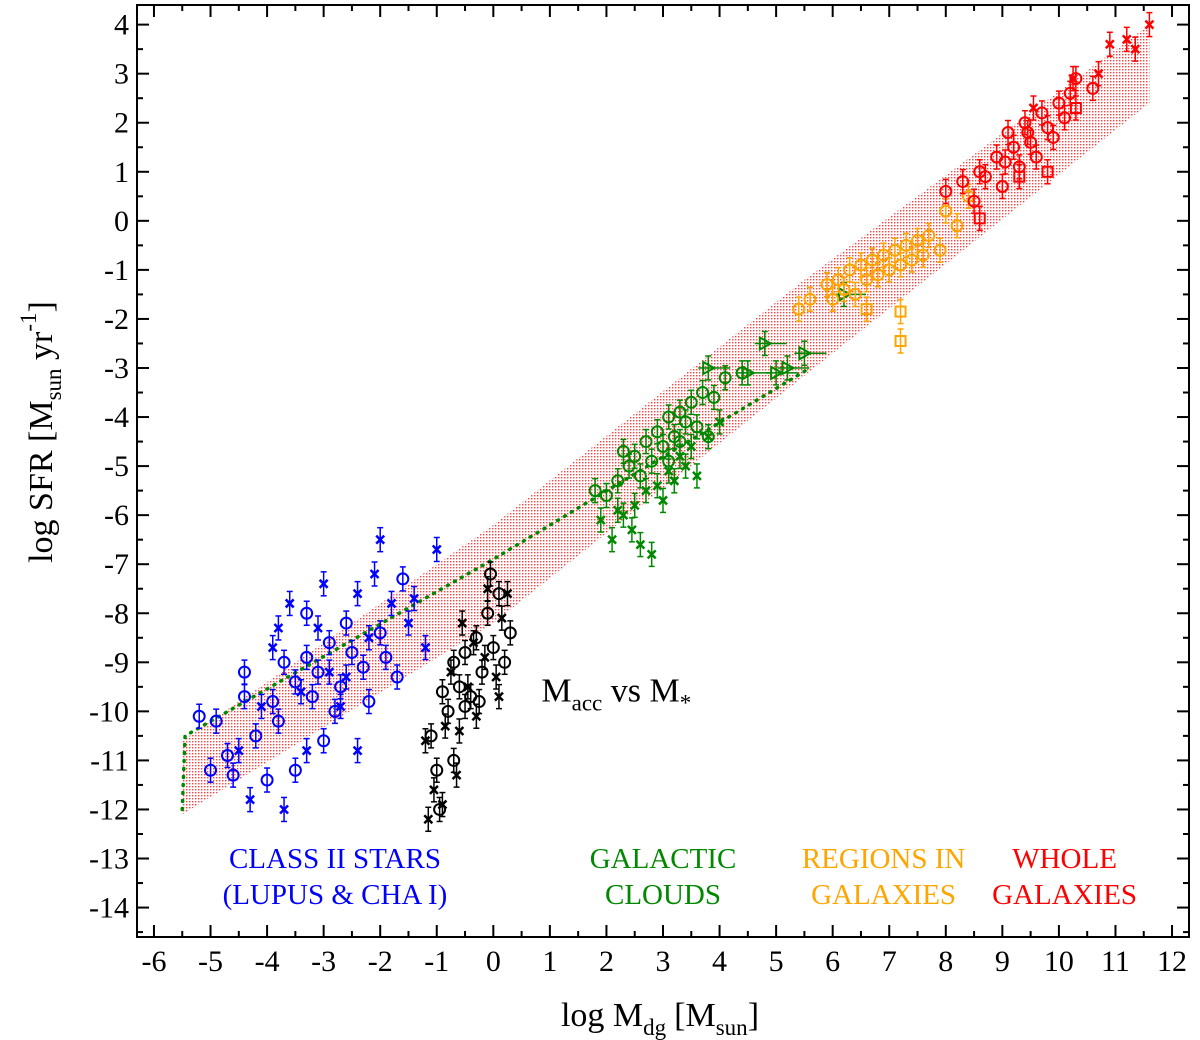  I want to click on y-tick-label: -8, so click(116, 613).